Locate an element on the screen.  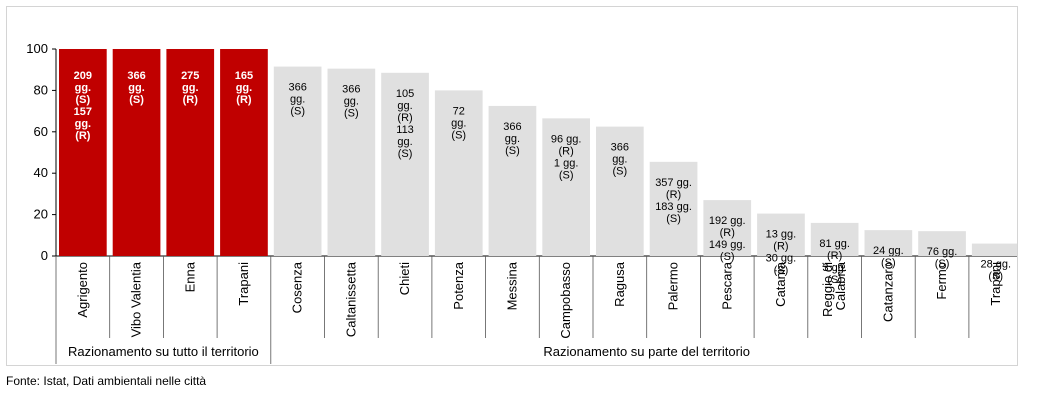
bar-annotation: 105 is located at coordinates (405, 94).